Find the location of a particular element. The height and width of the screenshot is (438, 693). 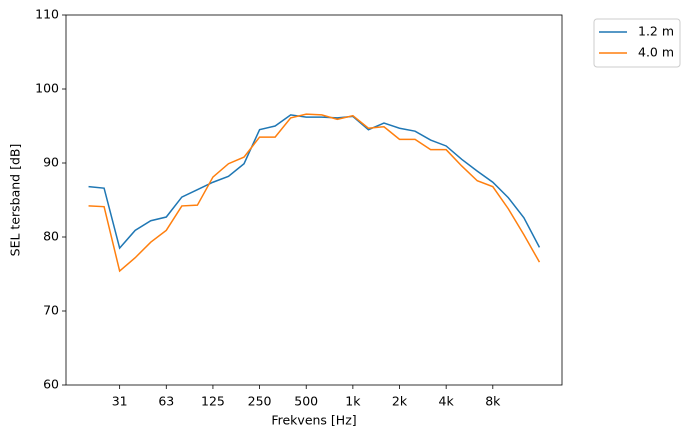

x-tick-label: 4k is located at coordinates (447, 401).